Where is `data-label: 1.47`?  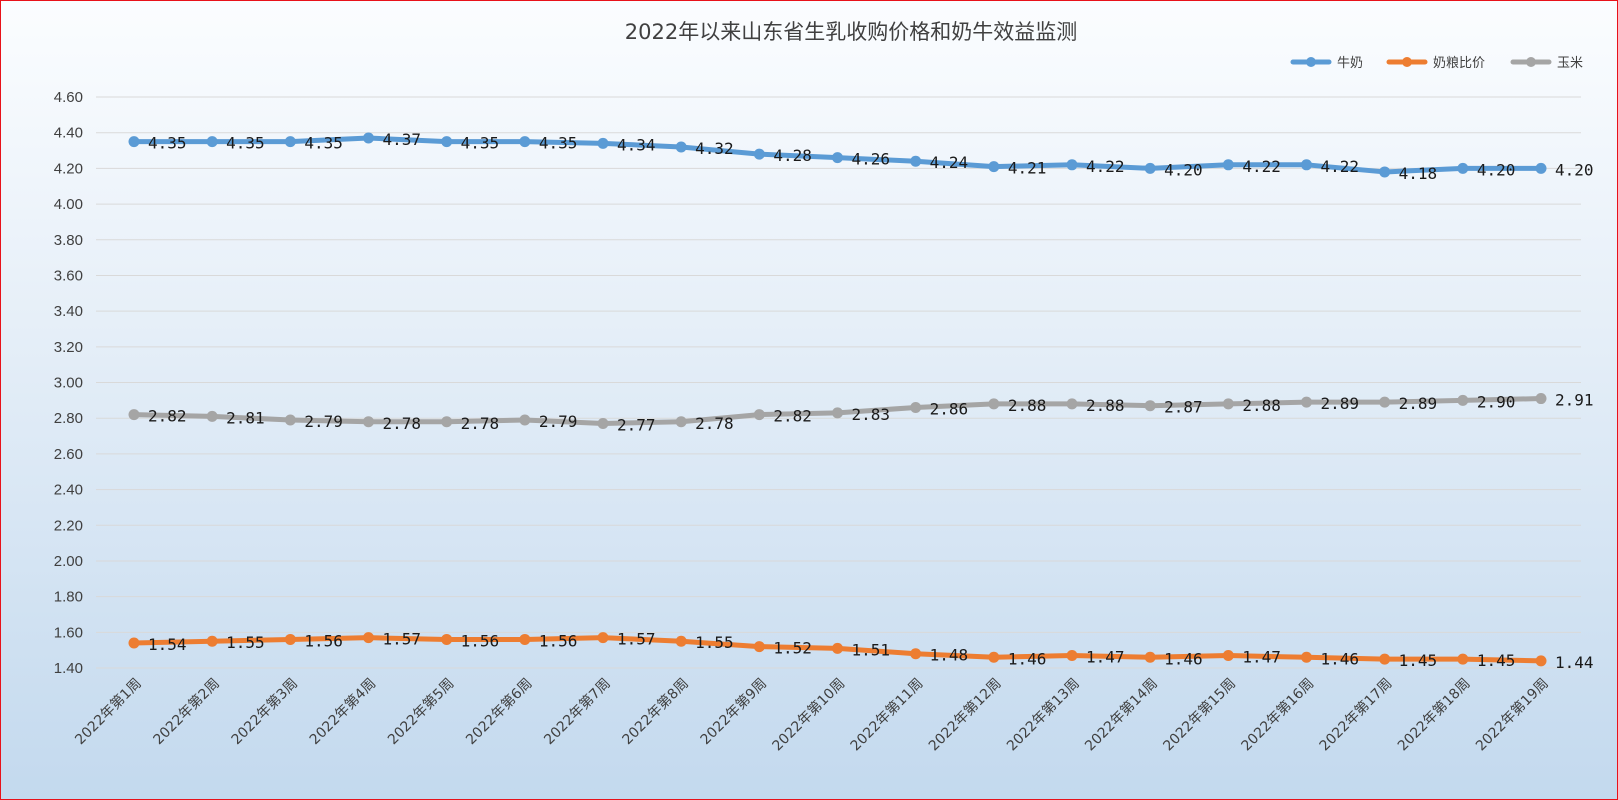
data-label: 1.47 is located at coordinates (1261, 657).